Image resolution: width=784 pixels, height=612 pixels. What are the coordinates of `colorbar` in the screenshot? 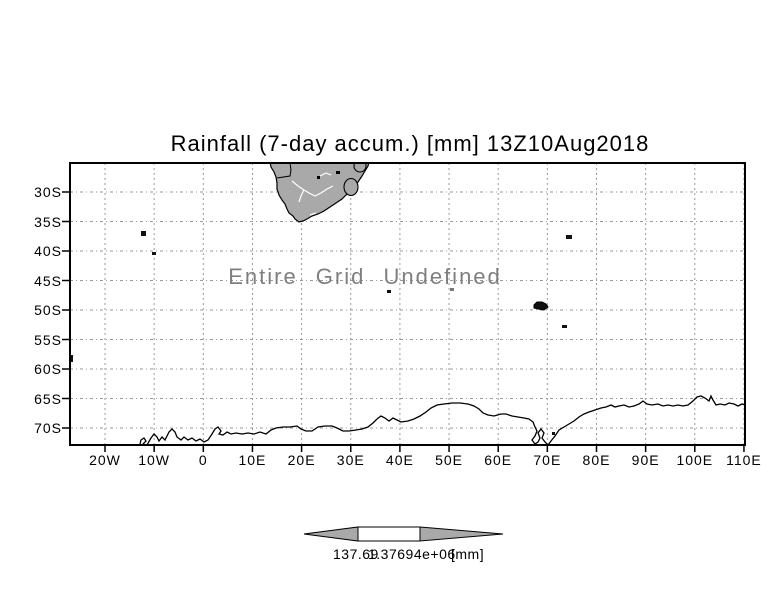 It's located at (403, 534).